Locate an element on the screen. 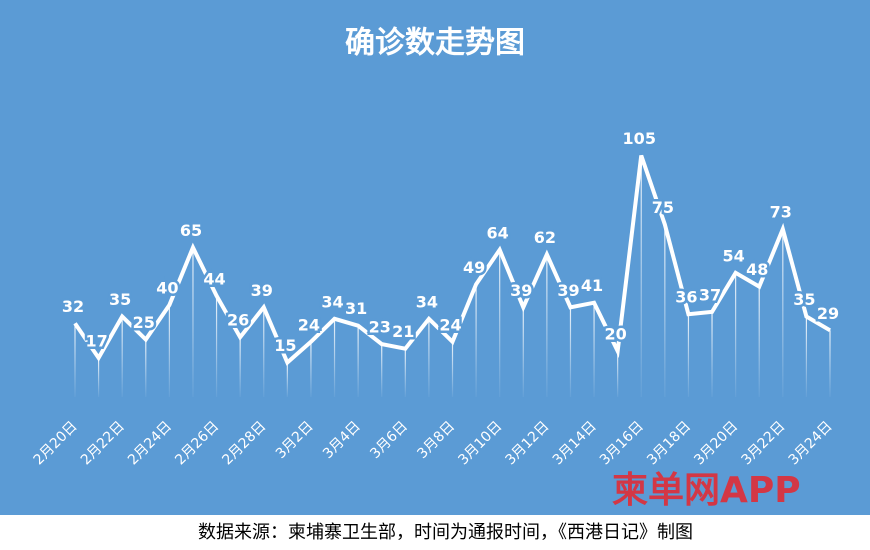 The width and height of the screenshot is (870, 550). data-label: 64 is located at coordinates (498, 232).